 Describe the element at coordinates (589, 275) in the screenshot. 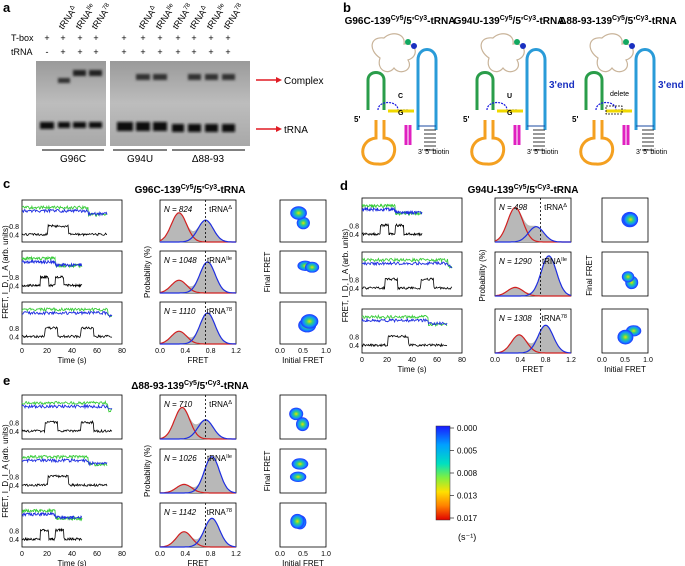

I see `tdp-y-label: Final FRET` at that location.